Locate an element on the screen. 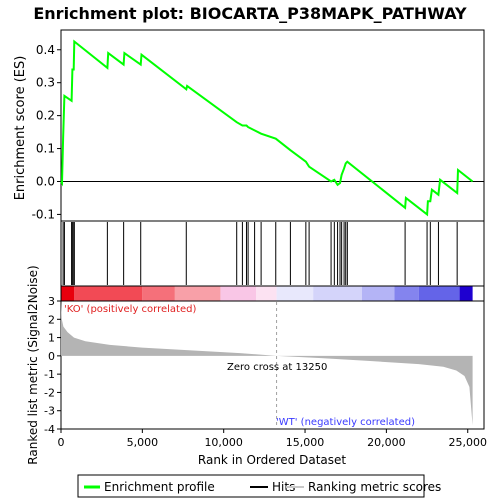 The height and width of the screenshot is (504, 500). metric-y-axis-label: Ranked list metric (Signal2Noise) is located at coordinates (33, 364).